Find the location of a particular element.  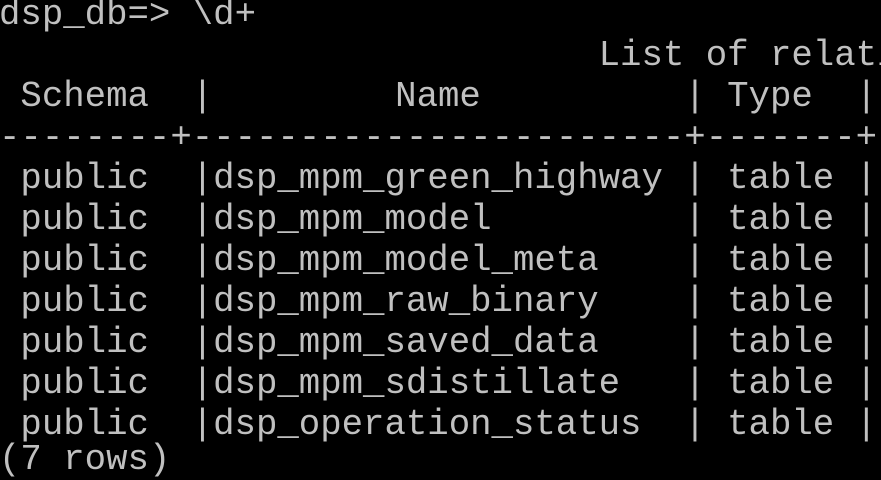

table-row: public | dsp_mpm_model_meta | table | is located at coordinates (440, 260).